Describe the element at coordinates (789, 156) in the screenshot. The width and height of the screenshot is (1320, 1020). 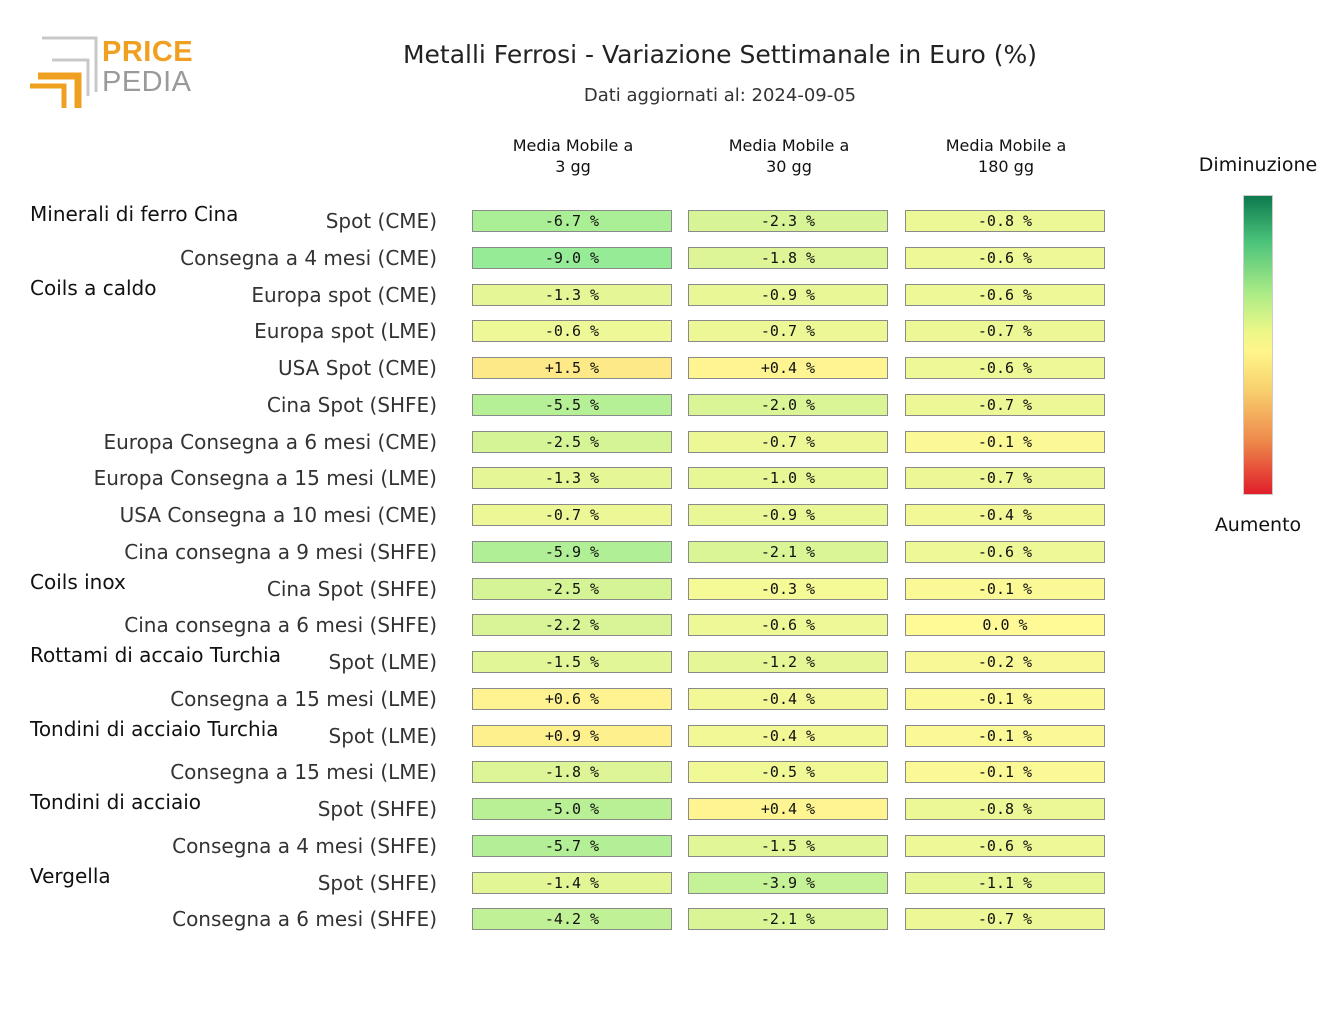
I see `column-header: Media Mobile a 30 gg` at that location.